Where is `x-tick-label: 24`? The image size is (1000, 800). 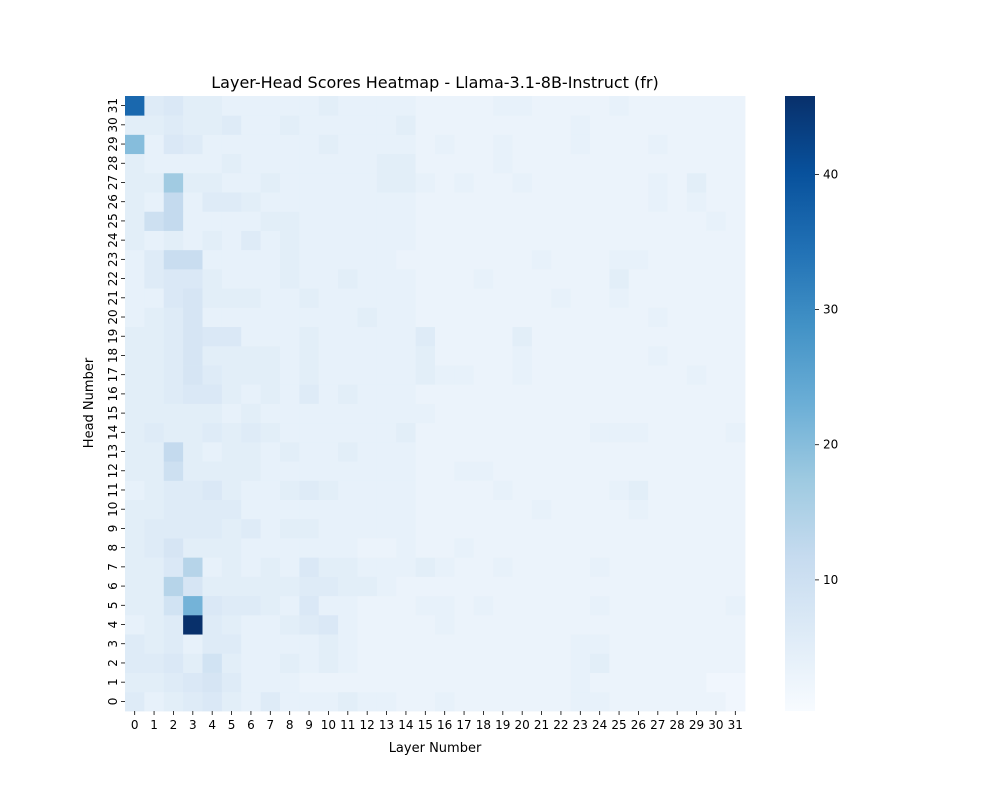
x-tick-label: 24 is located at coordinates (599, 725).